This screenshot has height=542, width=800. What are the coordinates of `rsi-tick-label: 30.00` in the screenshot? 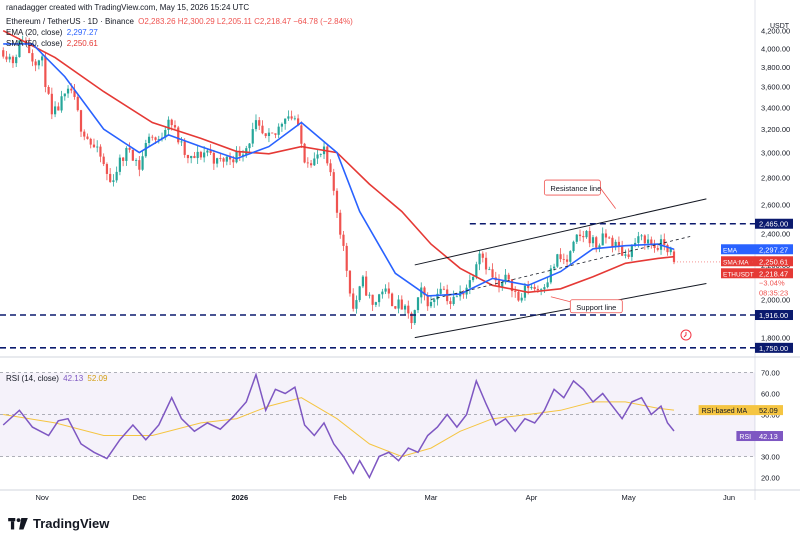 It's located at (770, 457).